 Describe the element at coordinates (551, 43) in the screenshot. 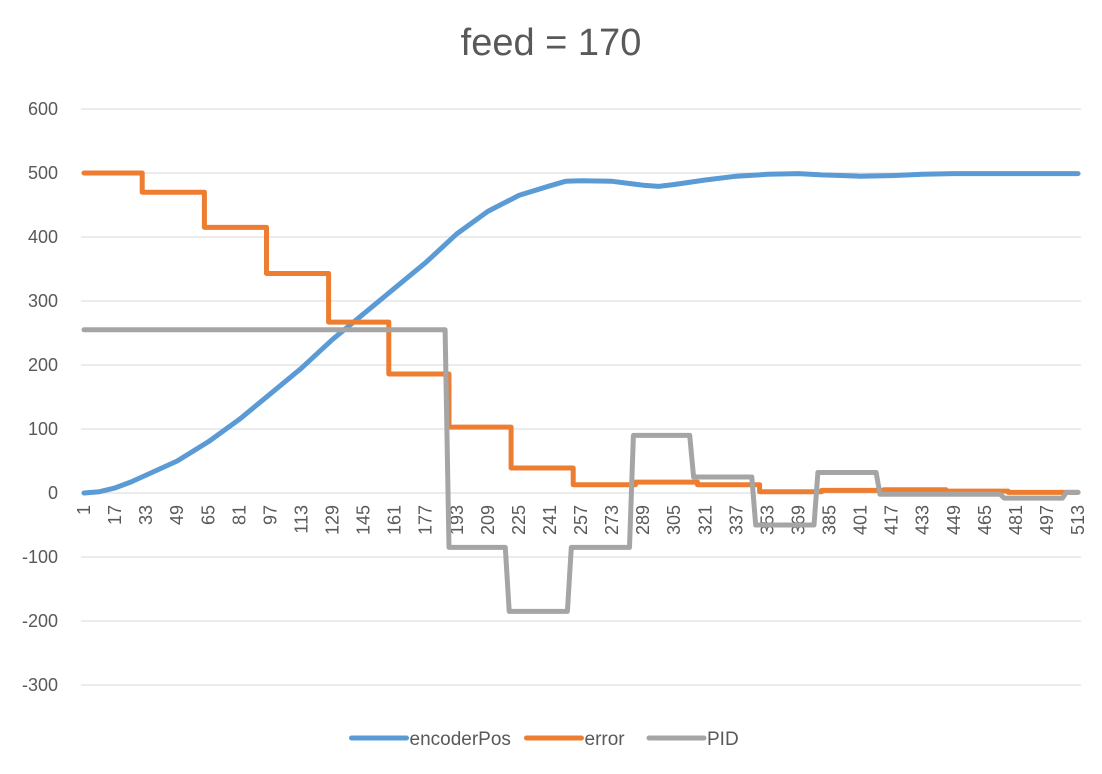

I see `chart-title: feed = 170` at that location.